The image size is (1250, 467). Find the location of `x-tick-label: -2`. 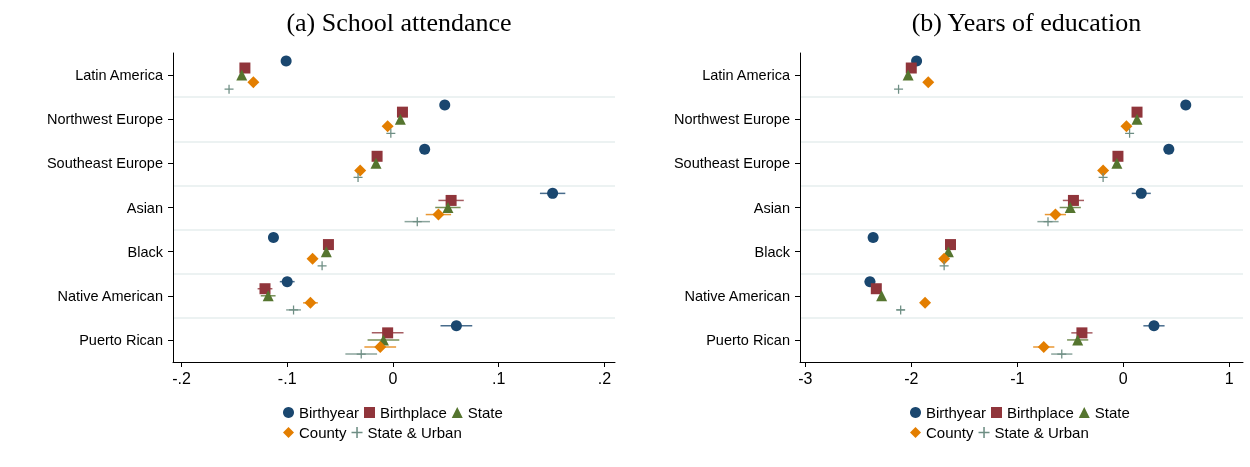

x-tick-label: -2 is located at coordinates (911, 378).